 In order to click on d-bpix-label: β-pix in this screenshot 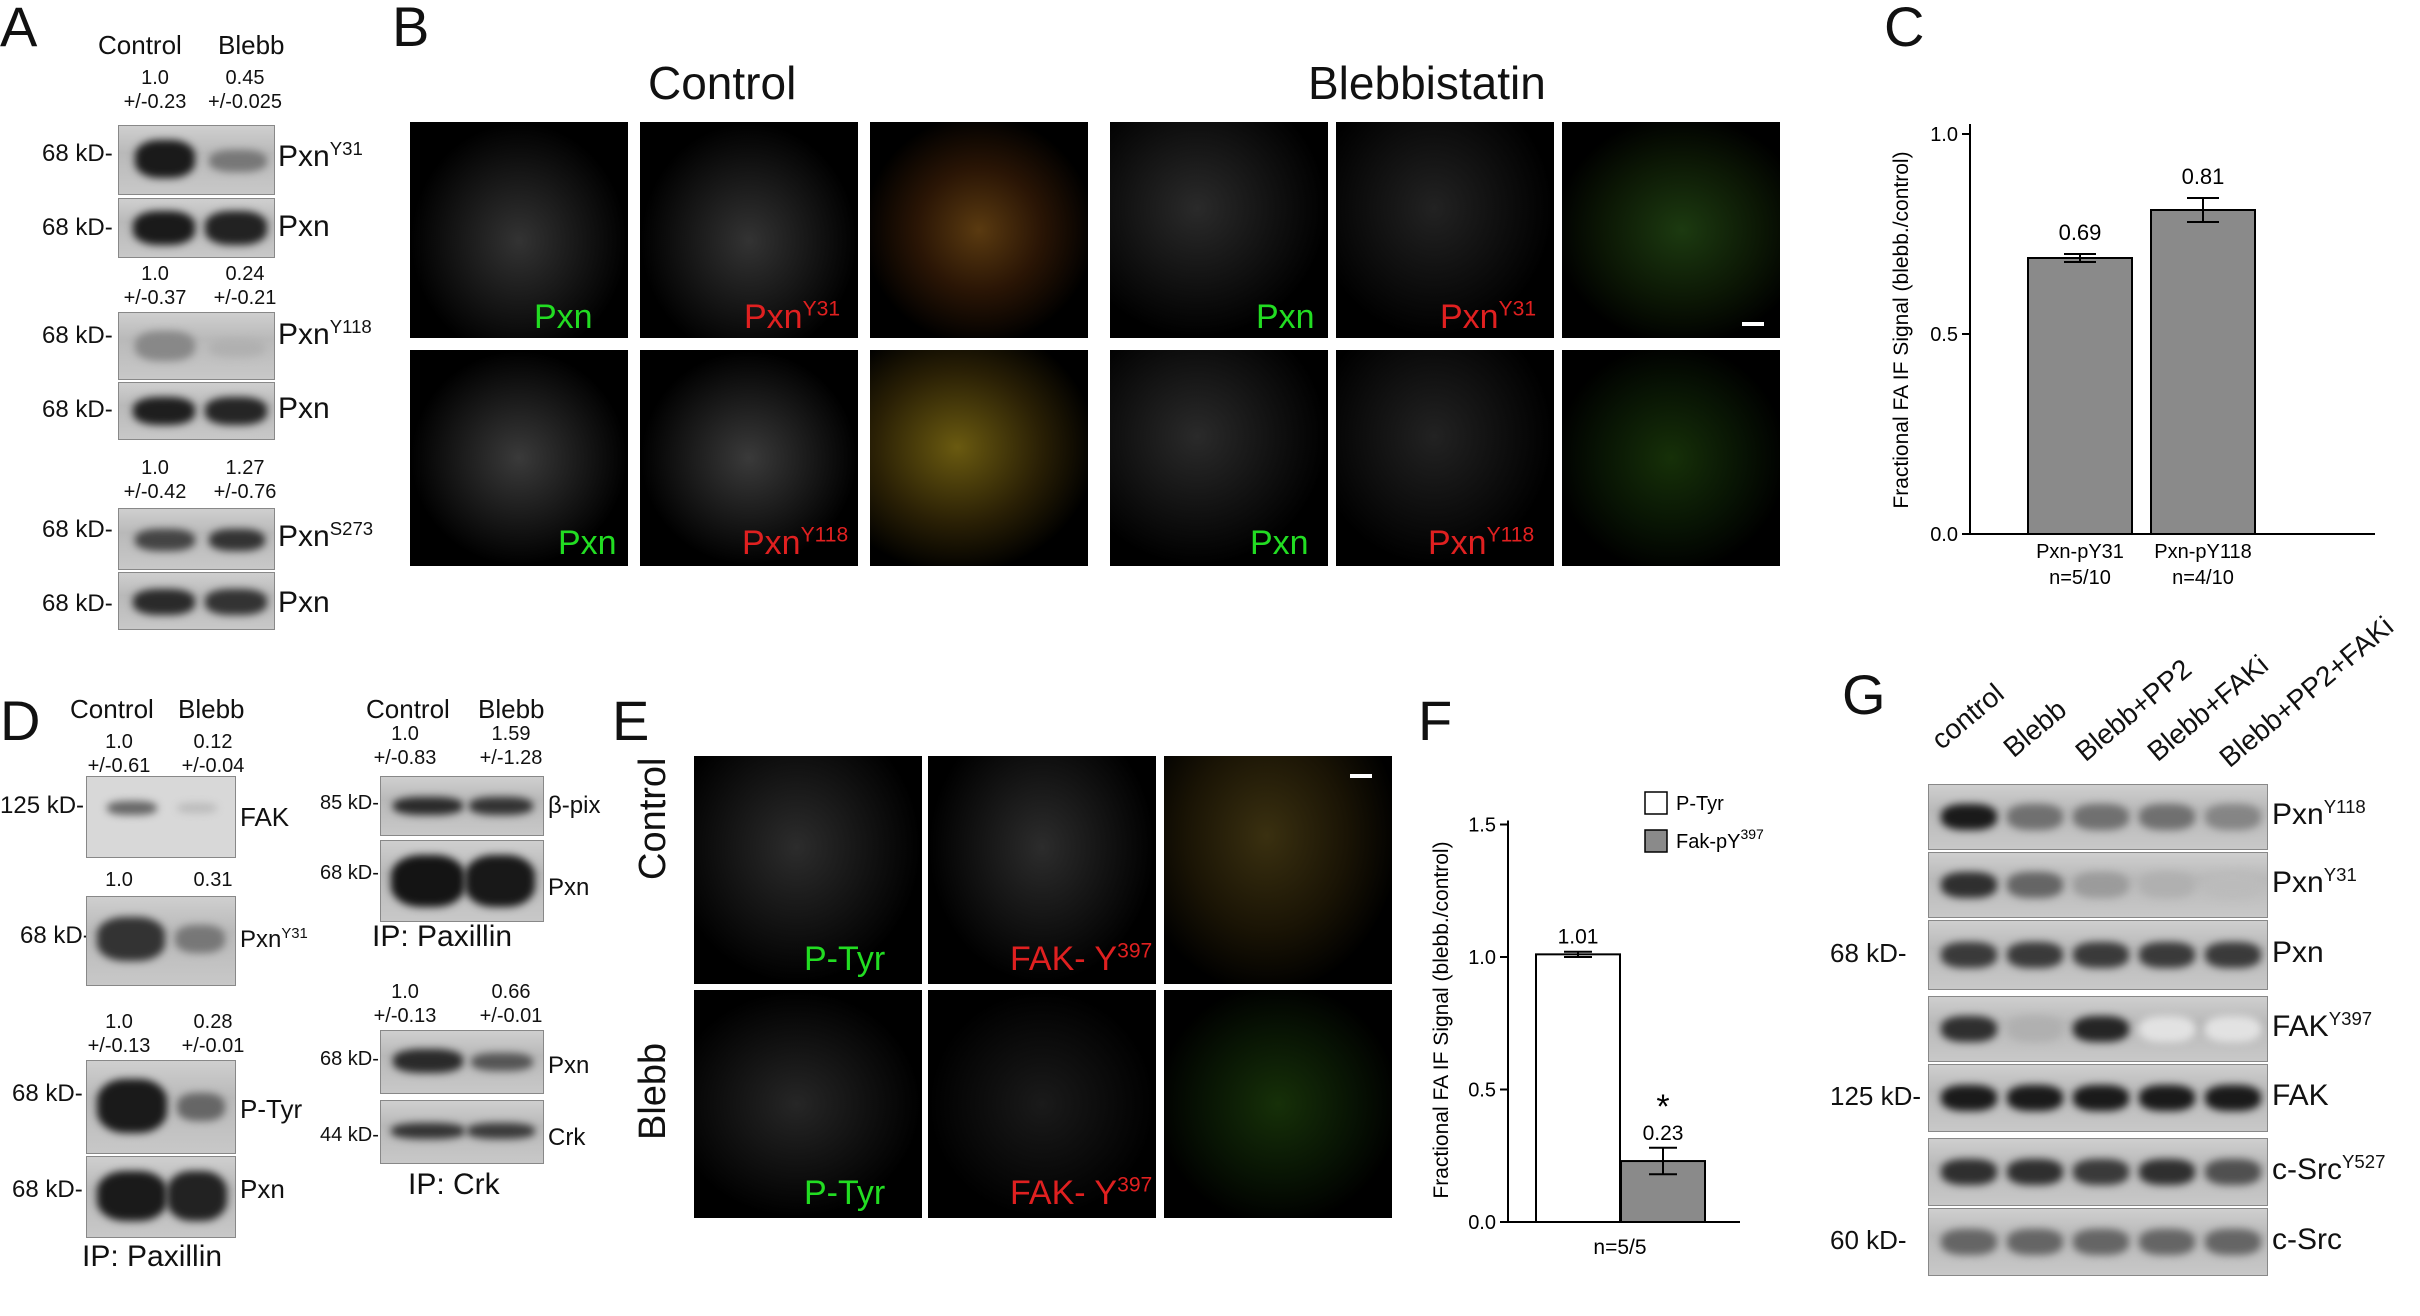, I will do `click(574, 805)`.